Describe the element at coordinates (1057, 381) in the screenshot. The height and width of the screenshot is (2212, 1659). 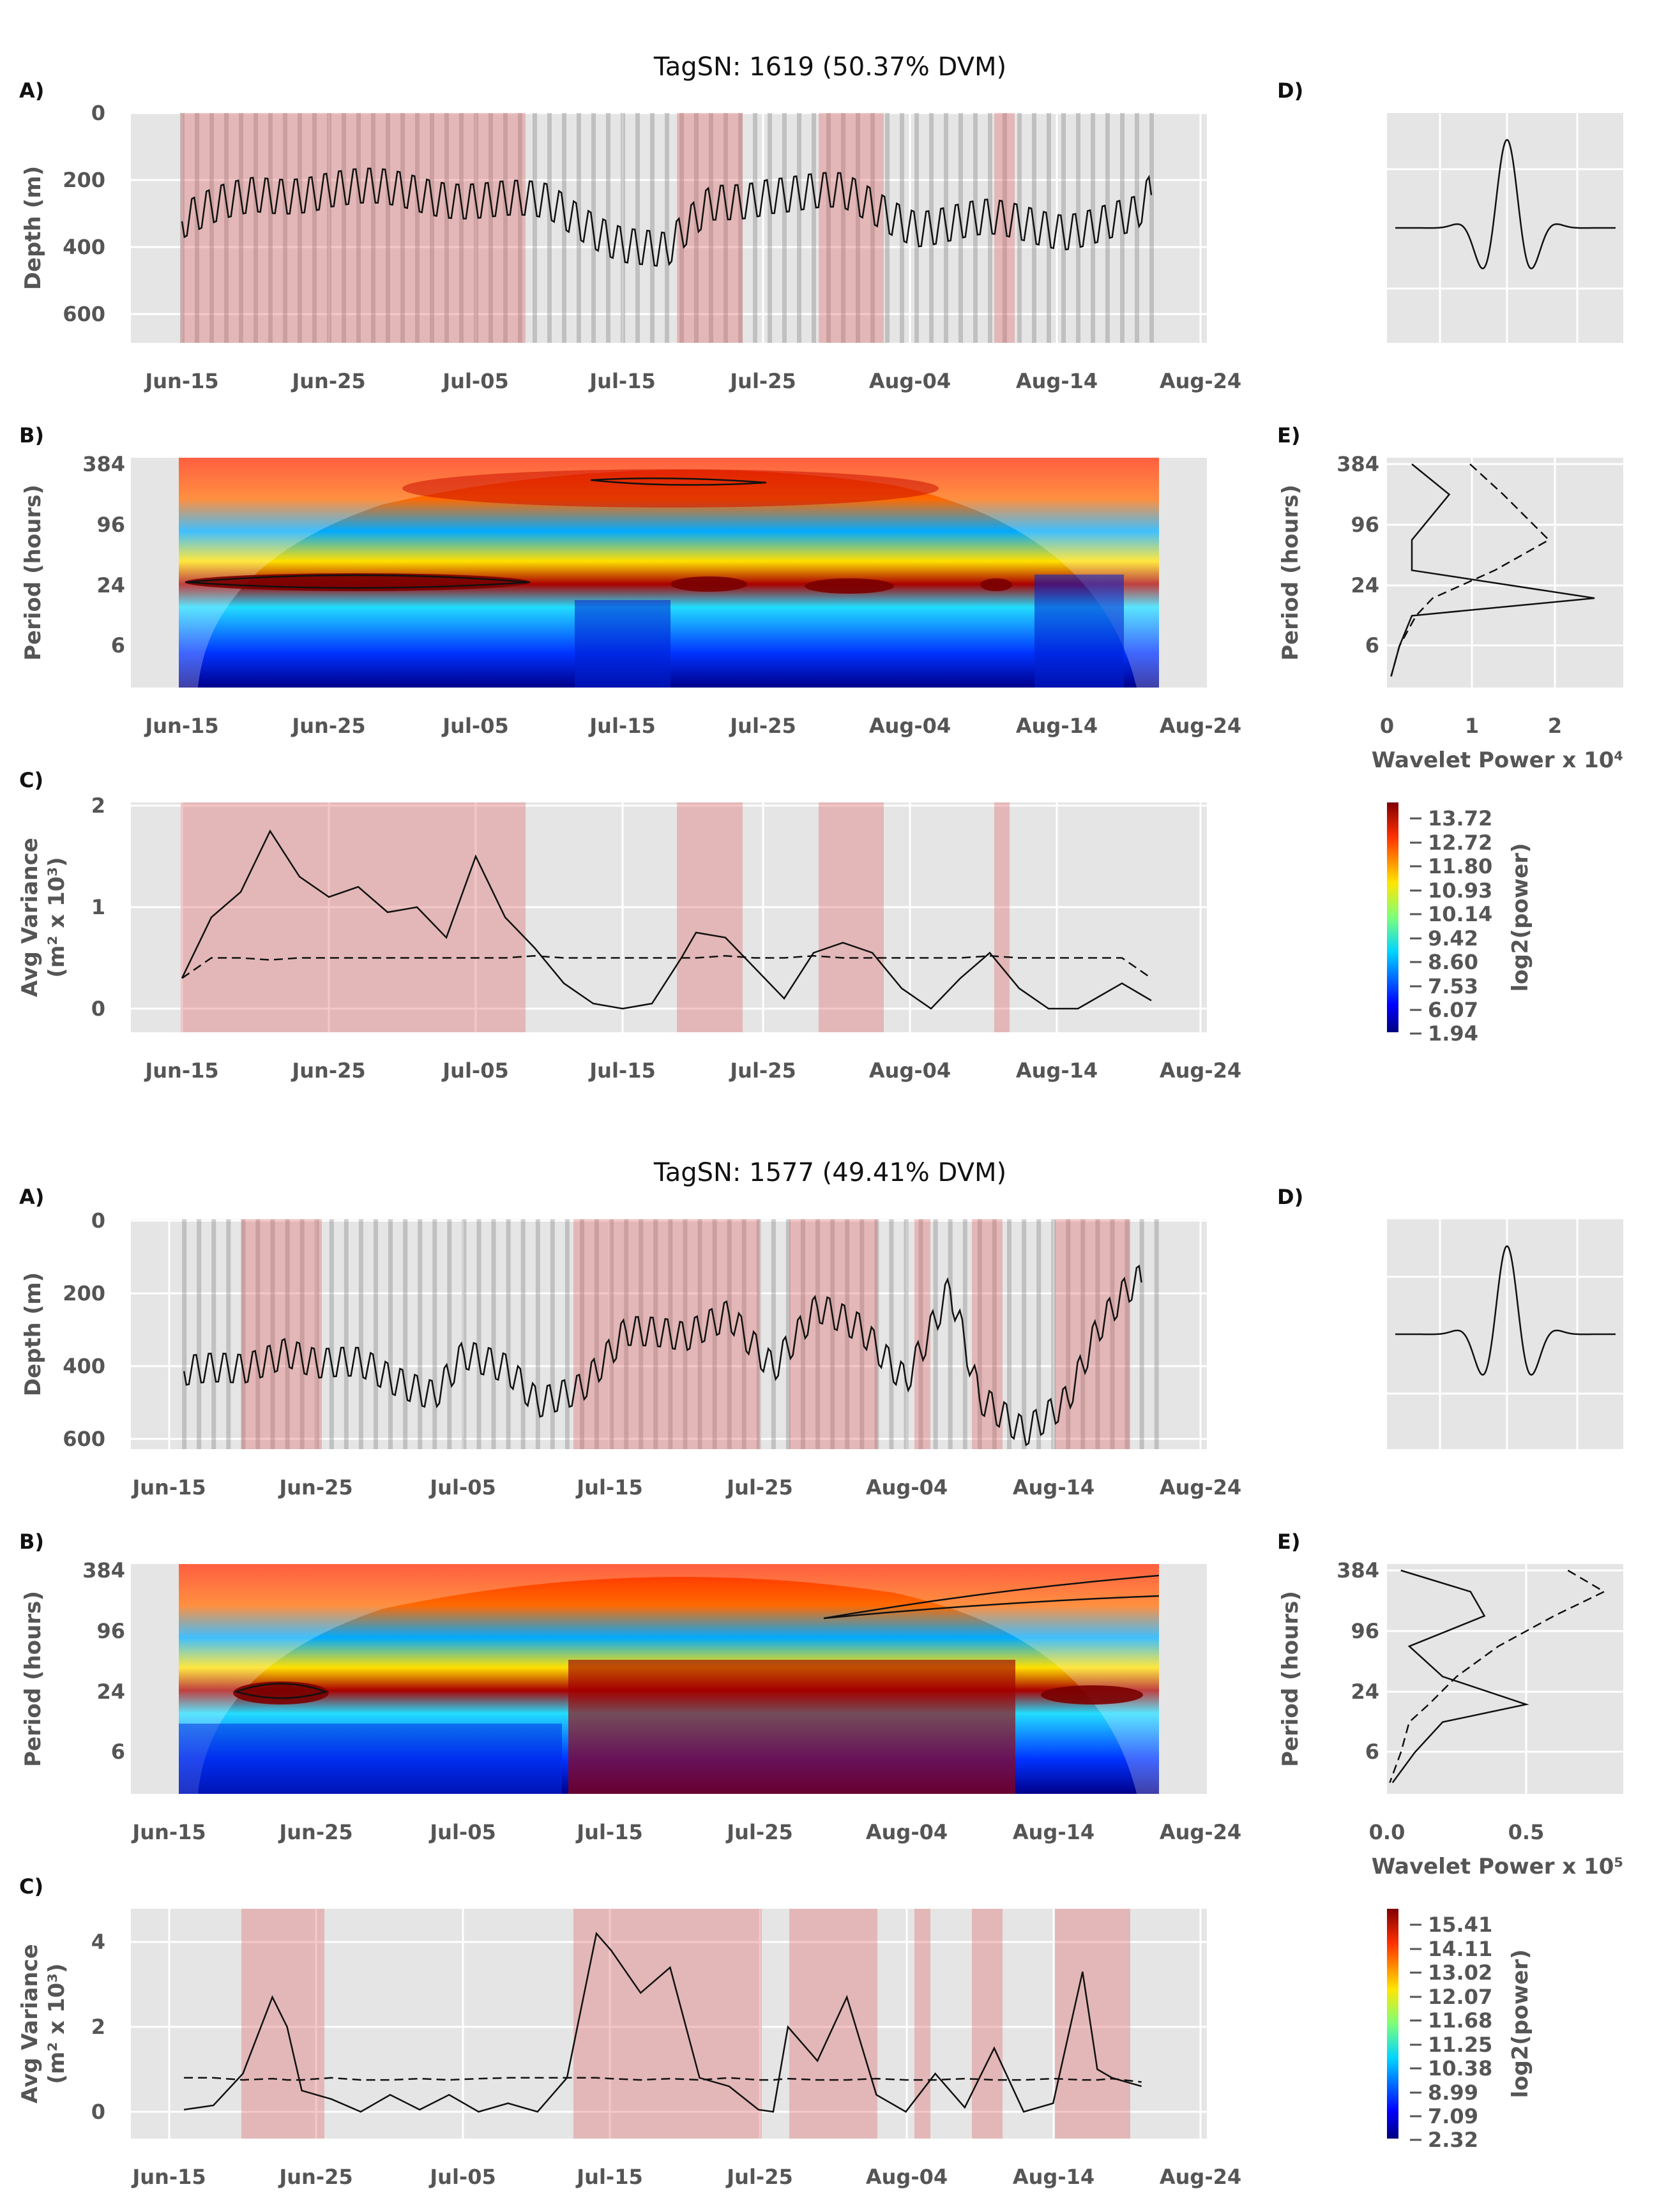
I see `x-tick-label: Aug-14` at that location.